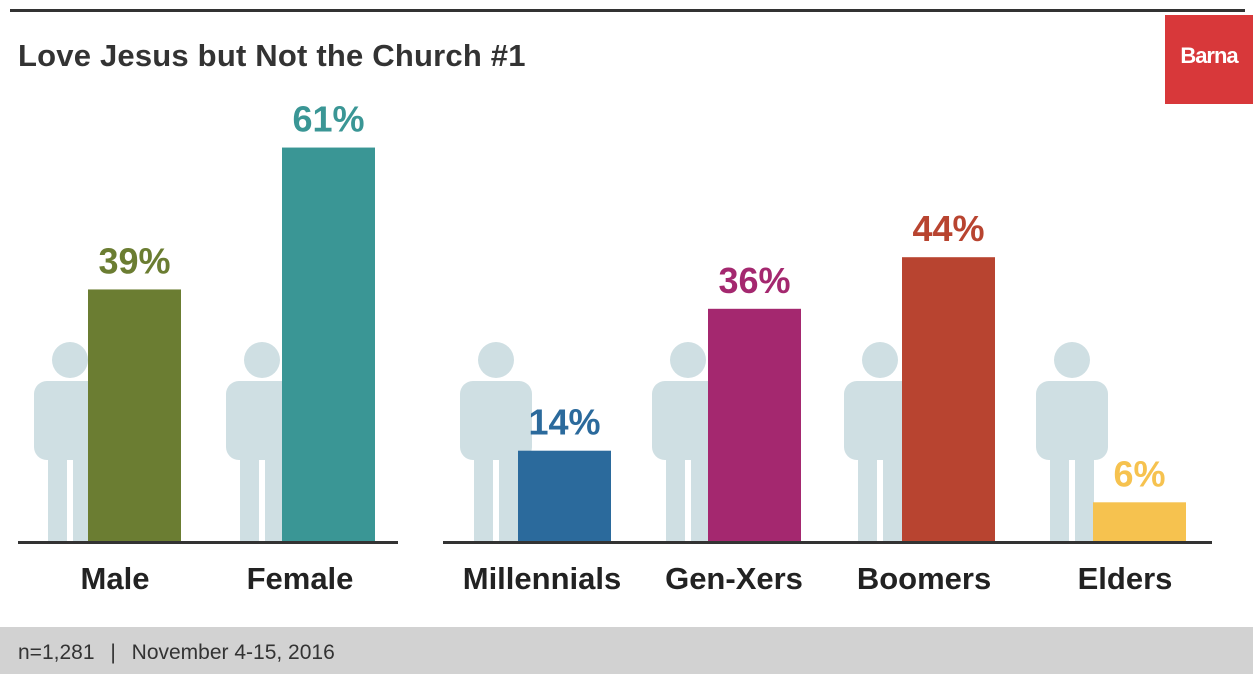  What do you see at coordinates (626, 650) in the screenshot?
I see `footer-bar: n=1,281 | November 4-15, 2016` at bounding box center [626, 650].